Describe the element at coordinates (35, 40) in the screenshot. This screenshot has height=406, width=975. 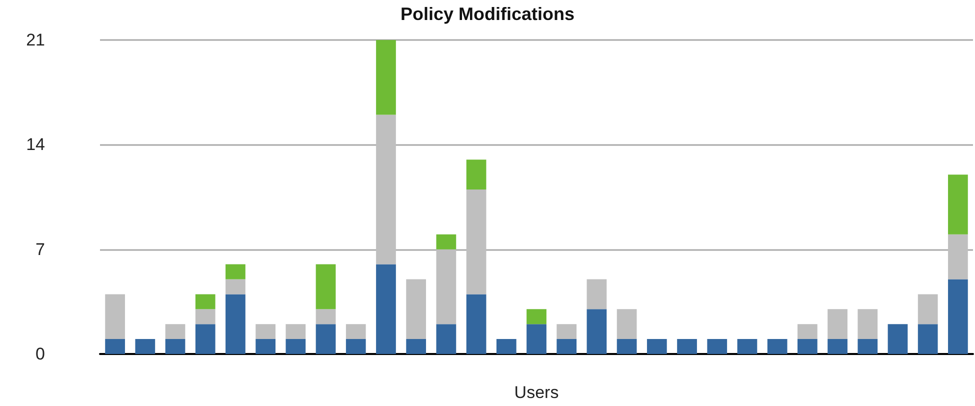
I see `y-tick-label: 21` at that location.